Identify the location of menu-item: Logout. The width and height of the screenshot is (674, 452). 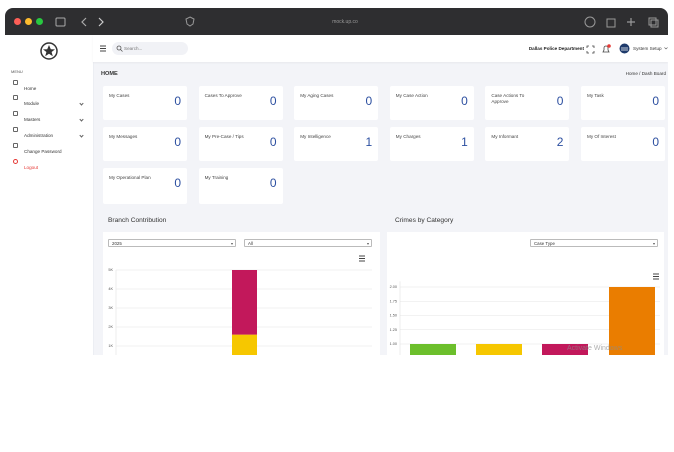
(31, 167).